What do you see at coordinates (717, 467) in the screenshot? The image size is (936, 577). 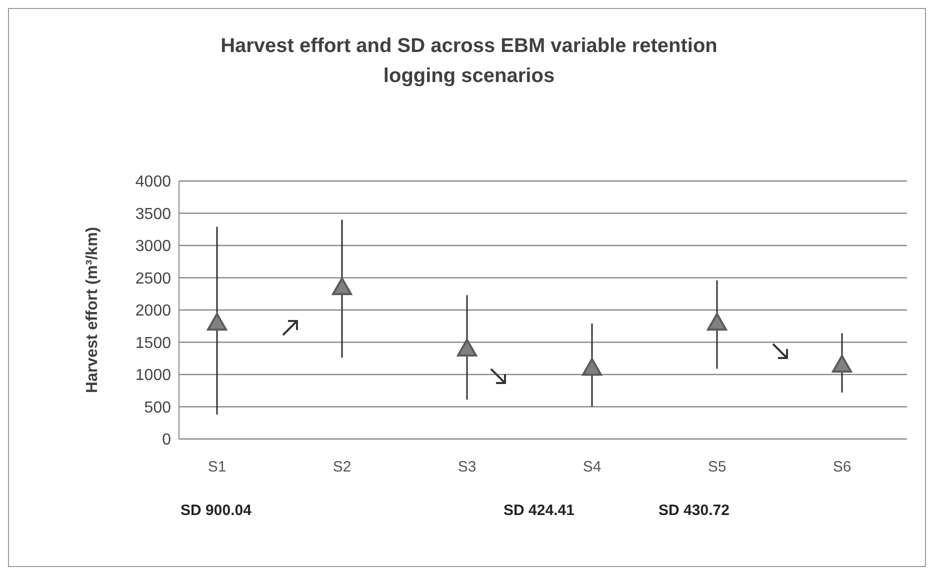 I see `x-tick-label: S5` at bounding box center [717, 467].